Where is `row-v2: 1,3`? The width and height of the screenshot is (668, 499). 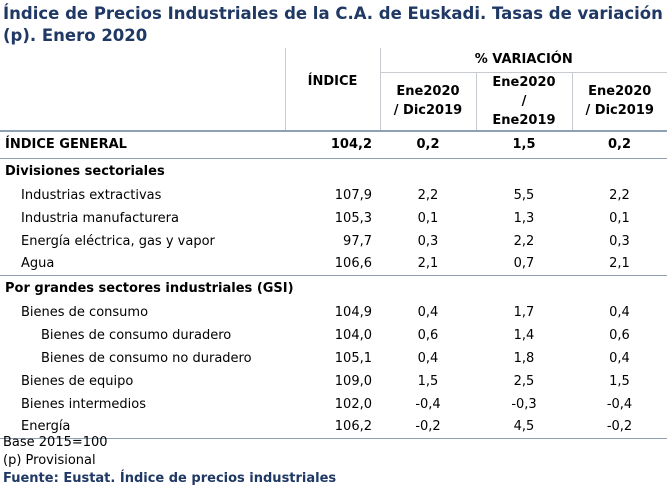 row-v2: 1,3 is located at coordinates (524, 218).